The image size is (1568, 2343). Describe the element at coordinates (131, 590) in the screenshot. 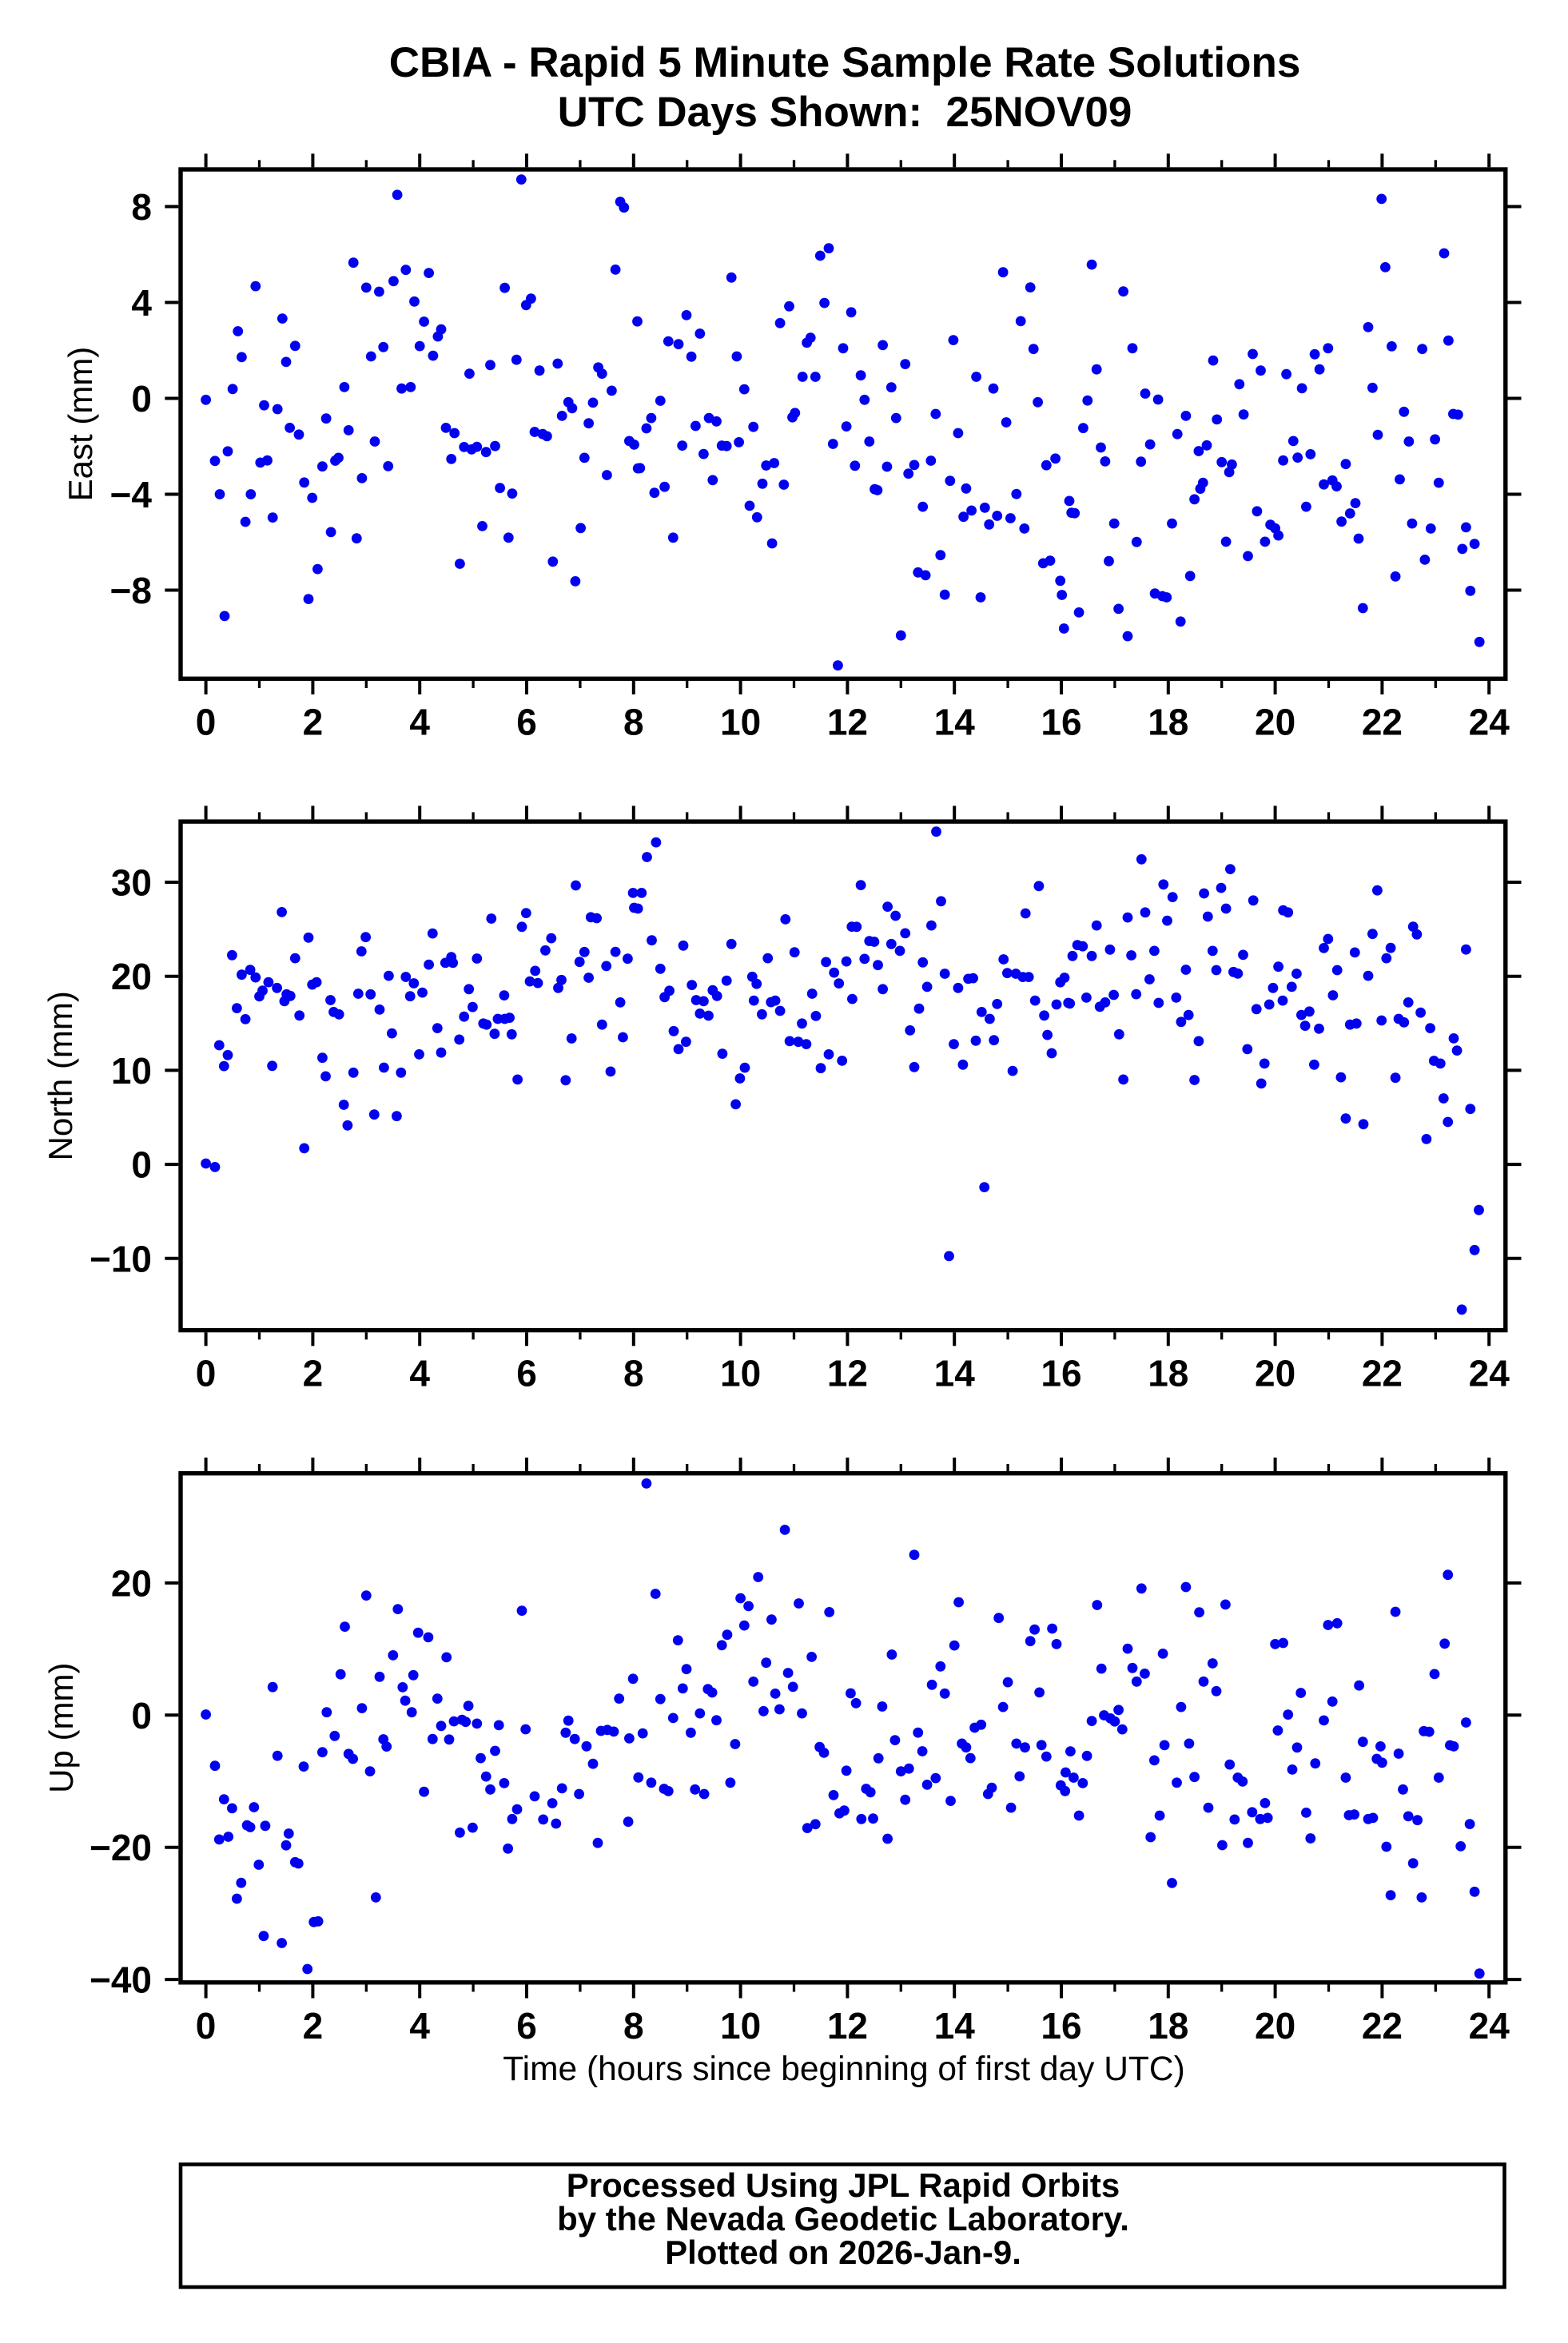

I see `svg-text: −8` at that location.